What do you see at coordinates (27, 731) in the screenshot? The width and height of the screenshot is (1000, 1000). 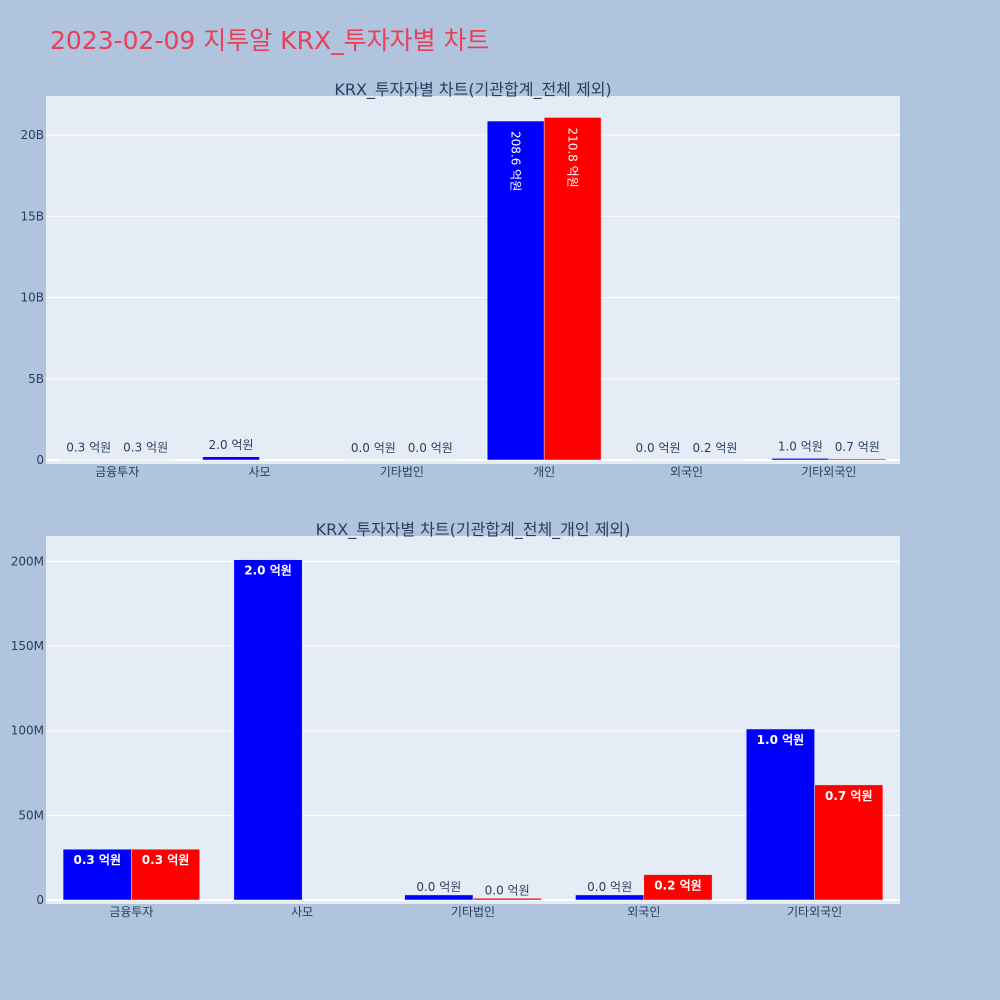 I see `y-tick-label: 100M` at bounding box center [27, 731].